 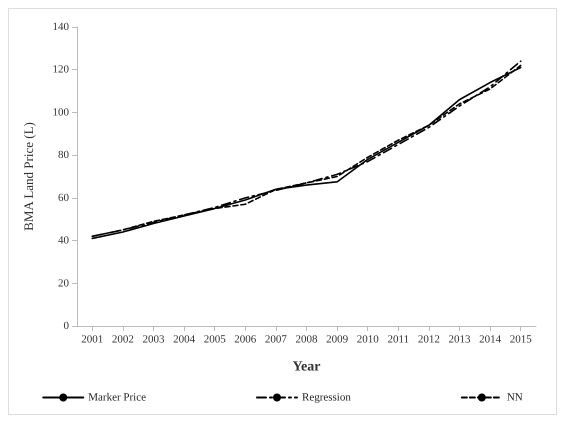 I want to click on legend-label: Regression, so click(x=327, y=398).